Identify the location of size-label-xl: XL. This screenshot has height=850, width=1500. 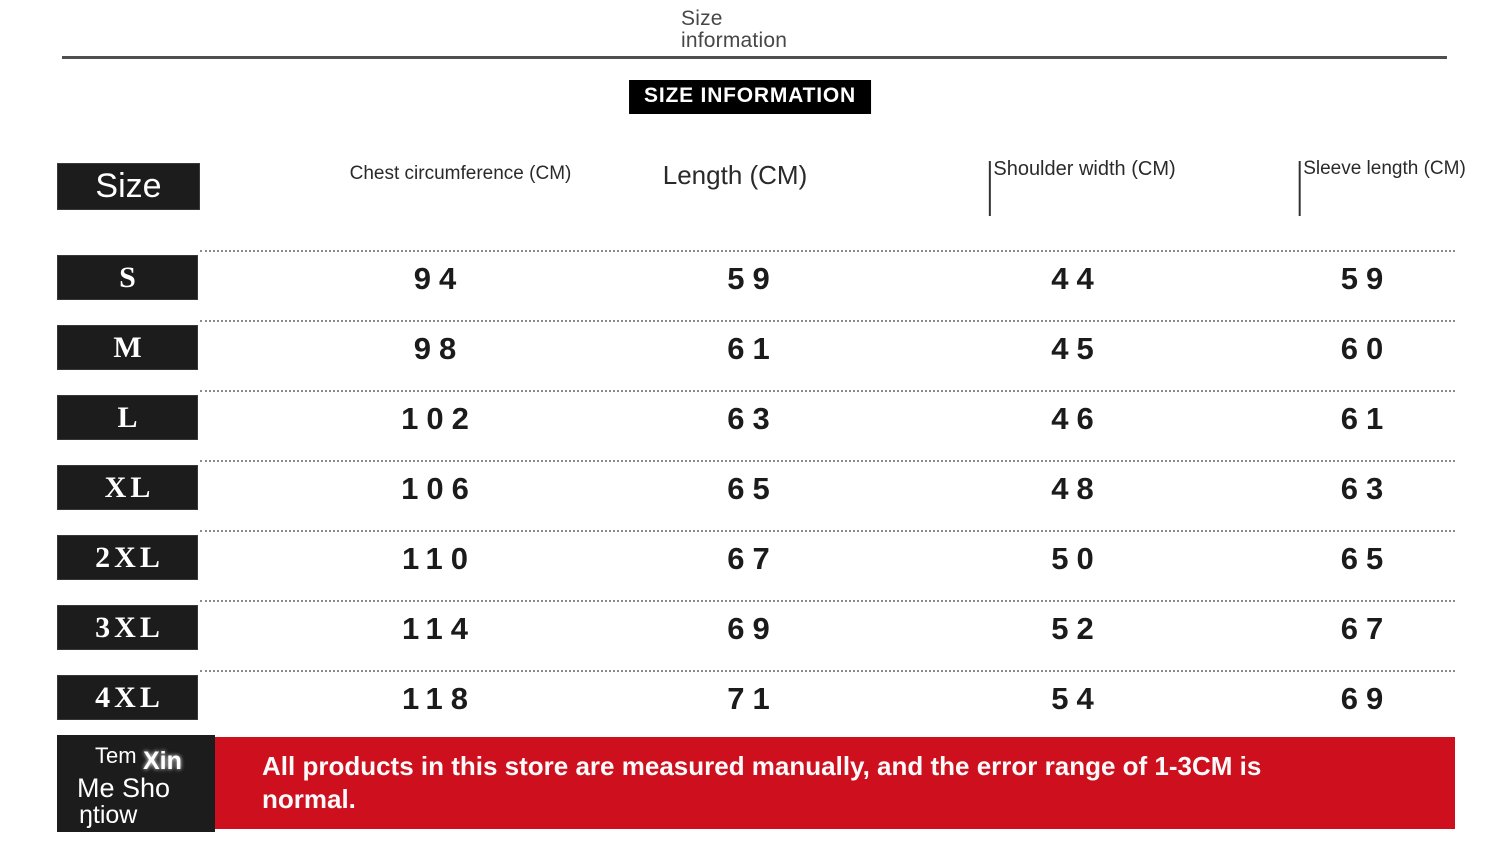
(127, 487).